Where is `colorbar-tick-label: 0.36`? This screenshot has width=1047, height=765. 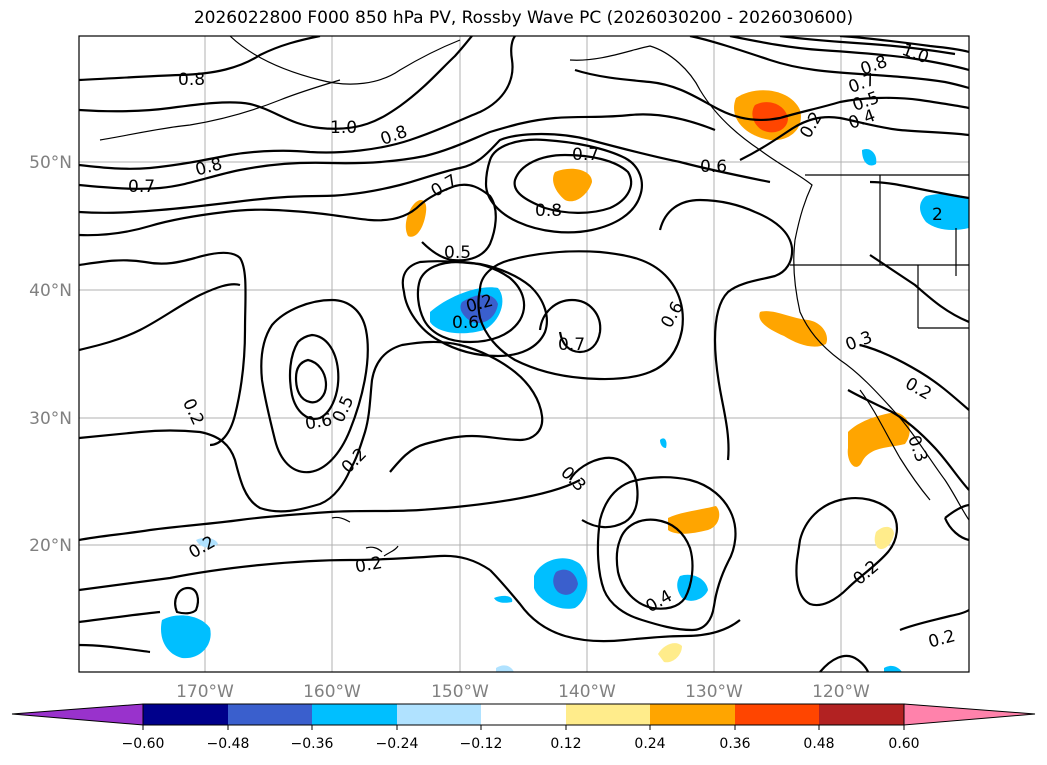
colorbar-tick-label: 0.36 is located at coordinates (734, 744).